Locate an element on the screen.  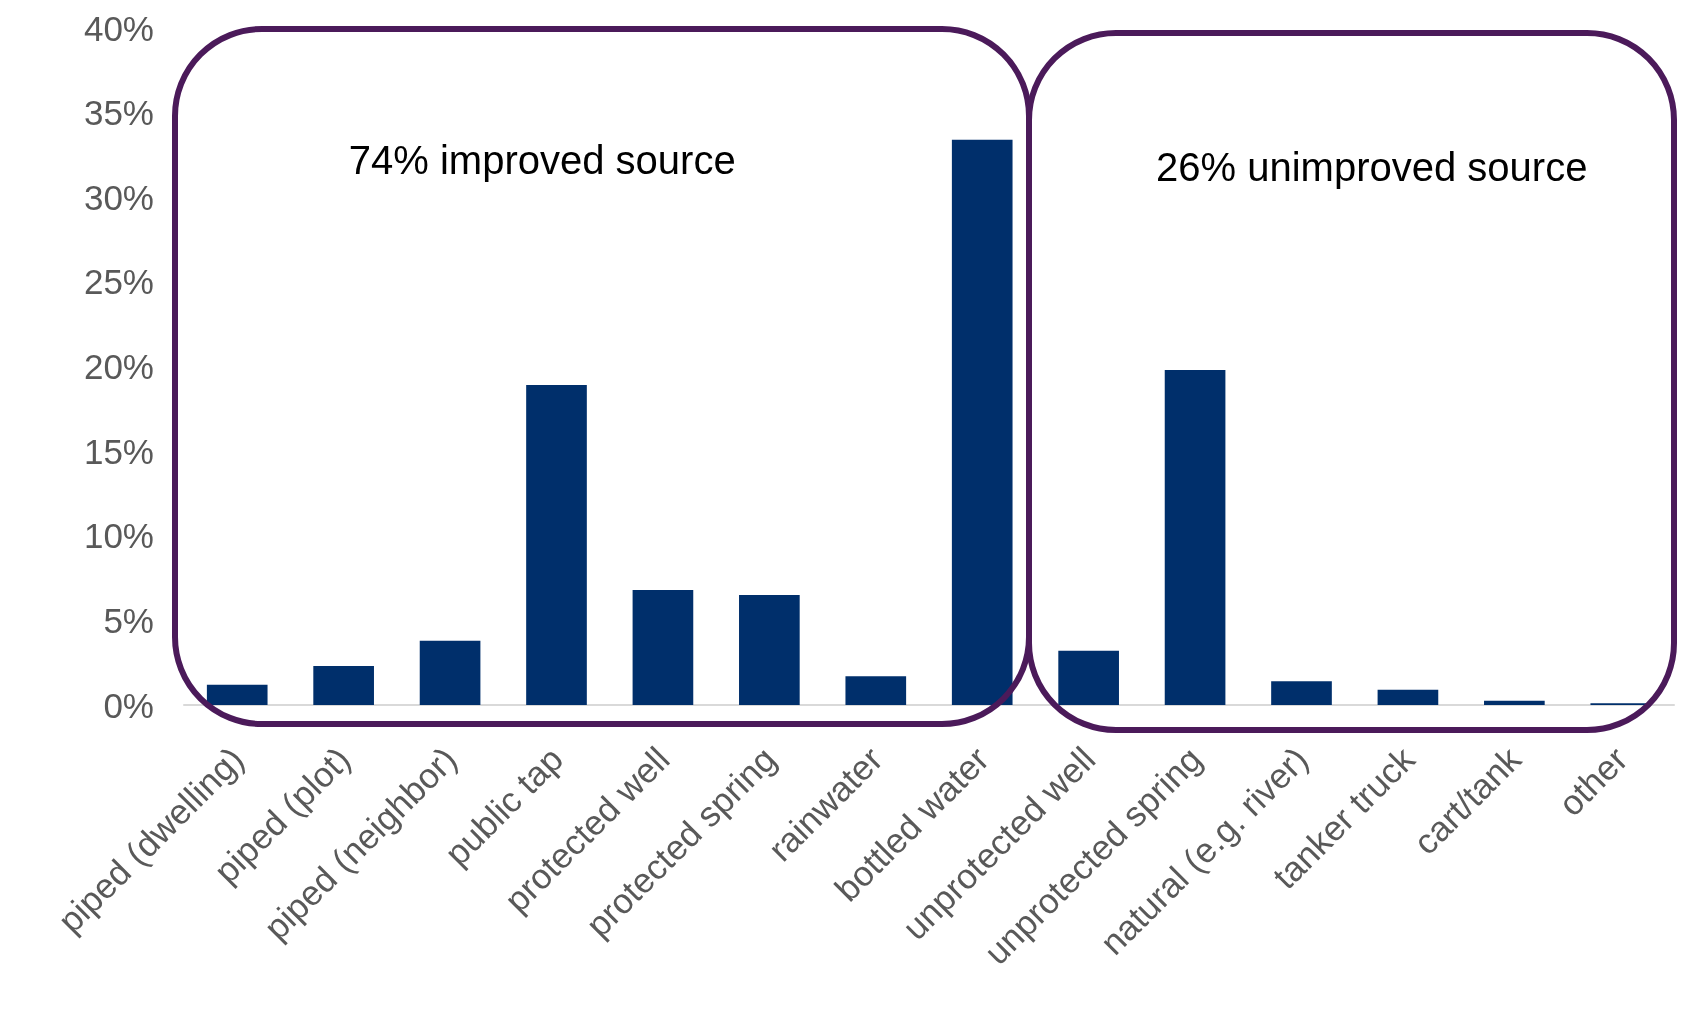
y-tick-label: 40% is located at coordinates (118, 28).